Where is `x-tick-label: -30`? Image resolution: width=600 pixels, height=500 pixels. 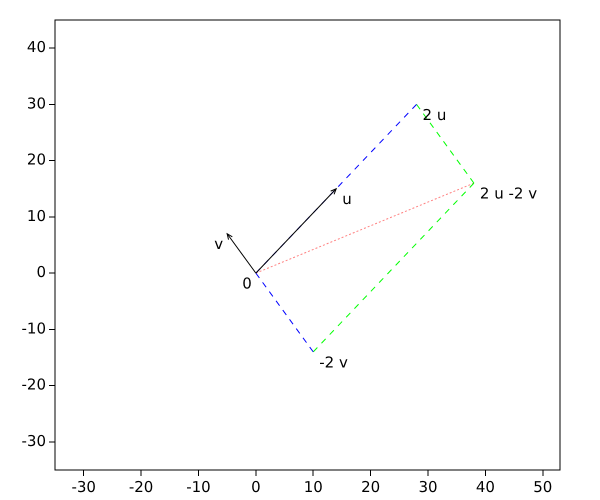 x-tick-label: -30 is located at coordinates (83, 487).